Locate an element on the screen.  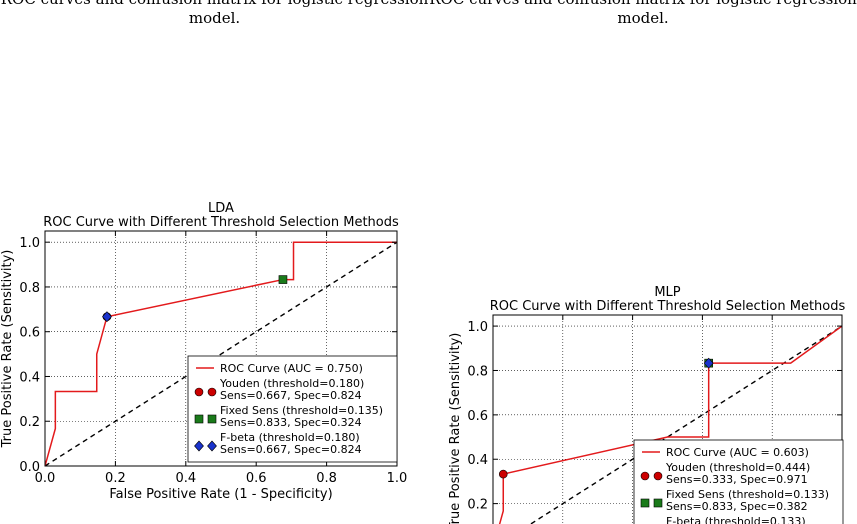
x-tick-label: 0.2 is located at coordinates (115, 478).